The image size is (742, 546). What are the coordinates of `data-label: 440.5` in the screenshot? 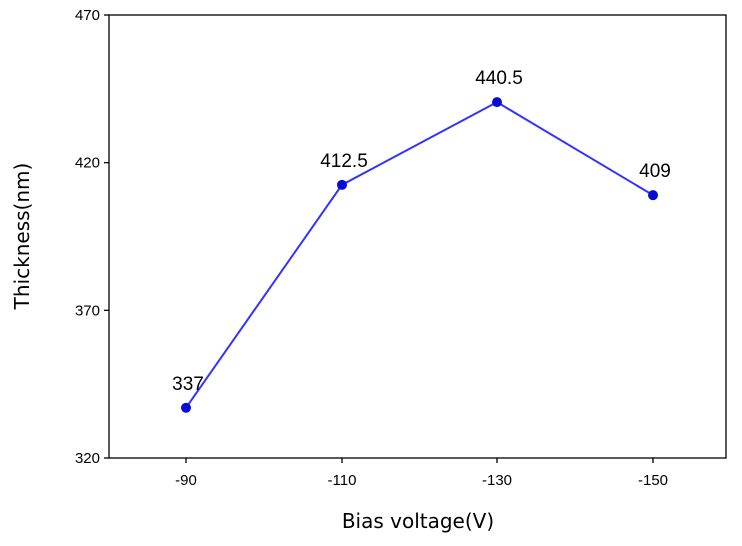 It's located at (499, 78).